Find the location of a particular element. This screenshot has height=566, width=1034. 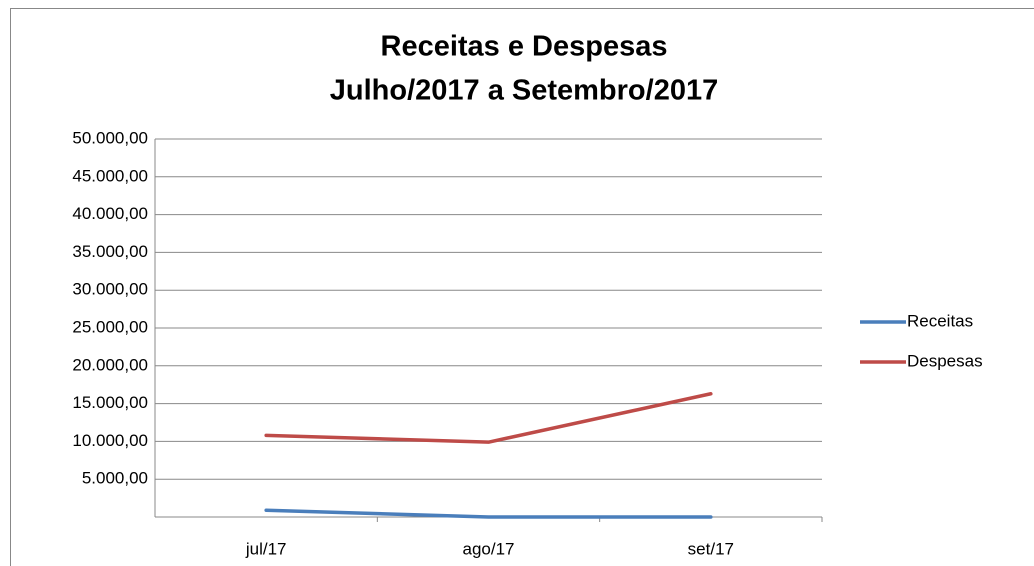

chart-subtitle: Julho/2017 a Setembro/2017 is located at coordinates (524, 91).